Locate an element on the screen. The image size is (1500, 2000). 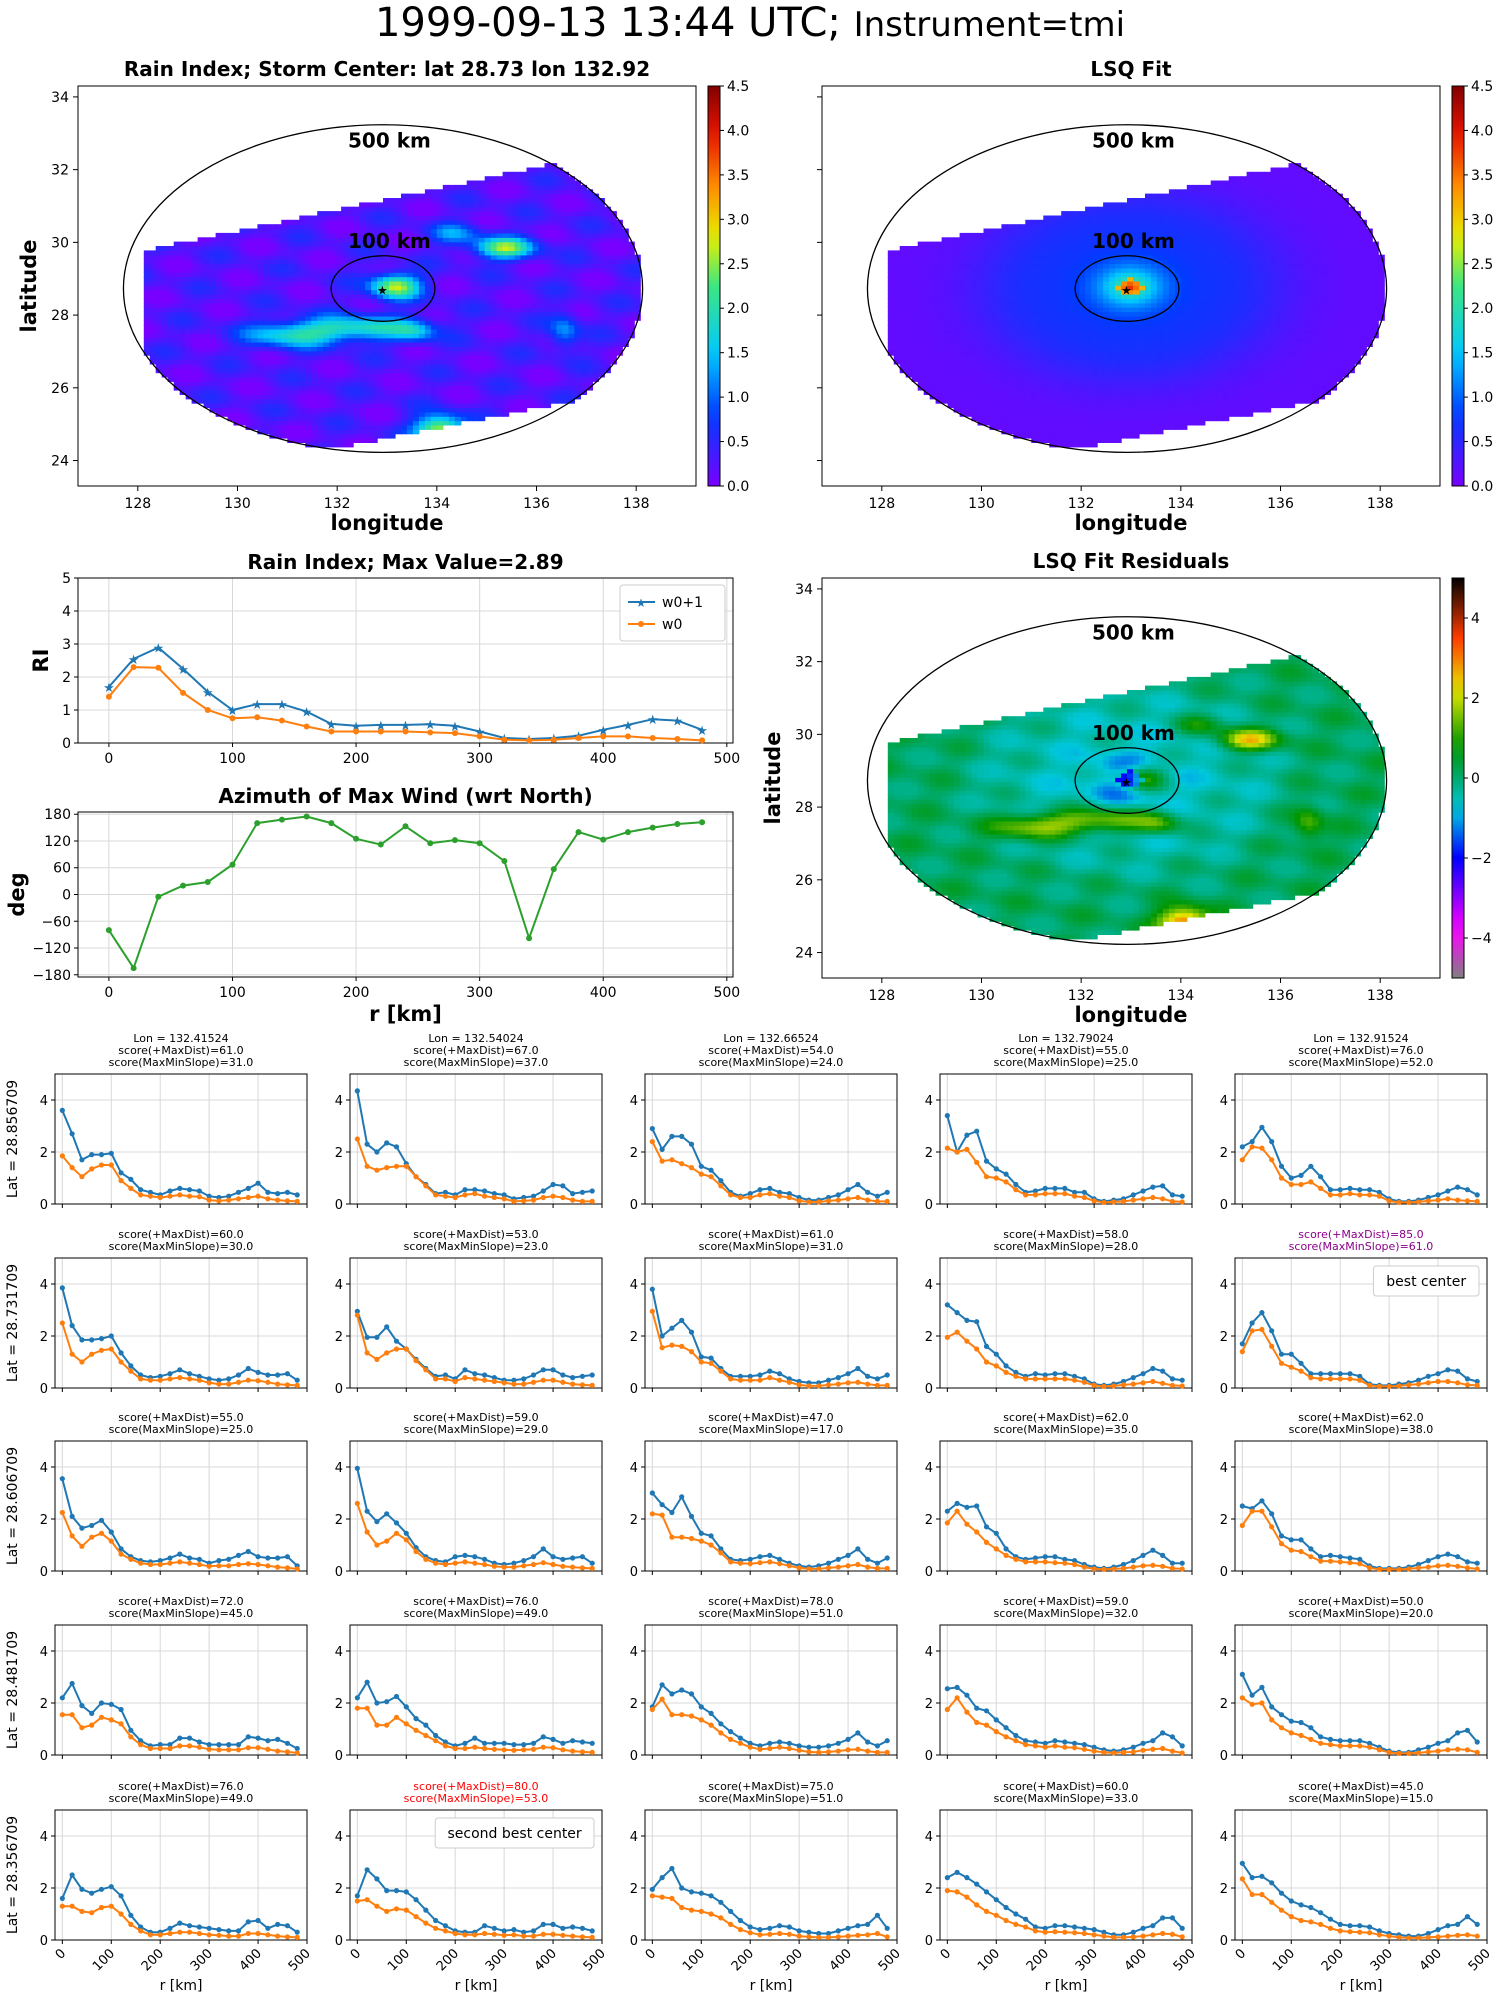
y-axis-label: Lat = 28.356709 is located at coordinates (13, 1875).